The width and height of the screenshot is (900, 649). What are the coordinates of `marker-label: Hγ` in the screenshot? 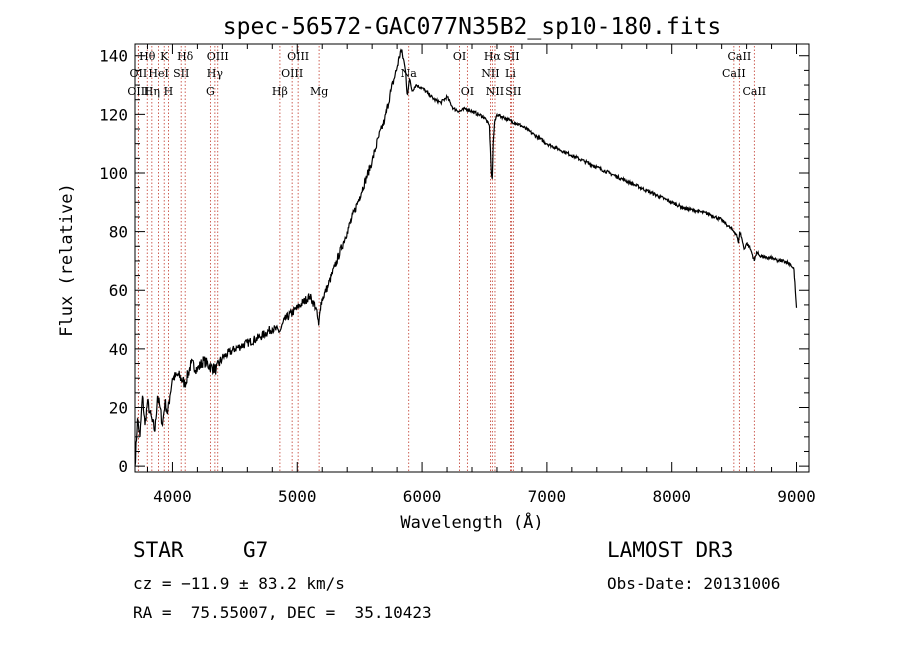 It's located at (215, 73).